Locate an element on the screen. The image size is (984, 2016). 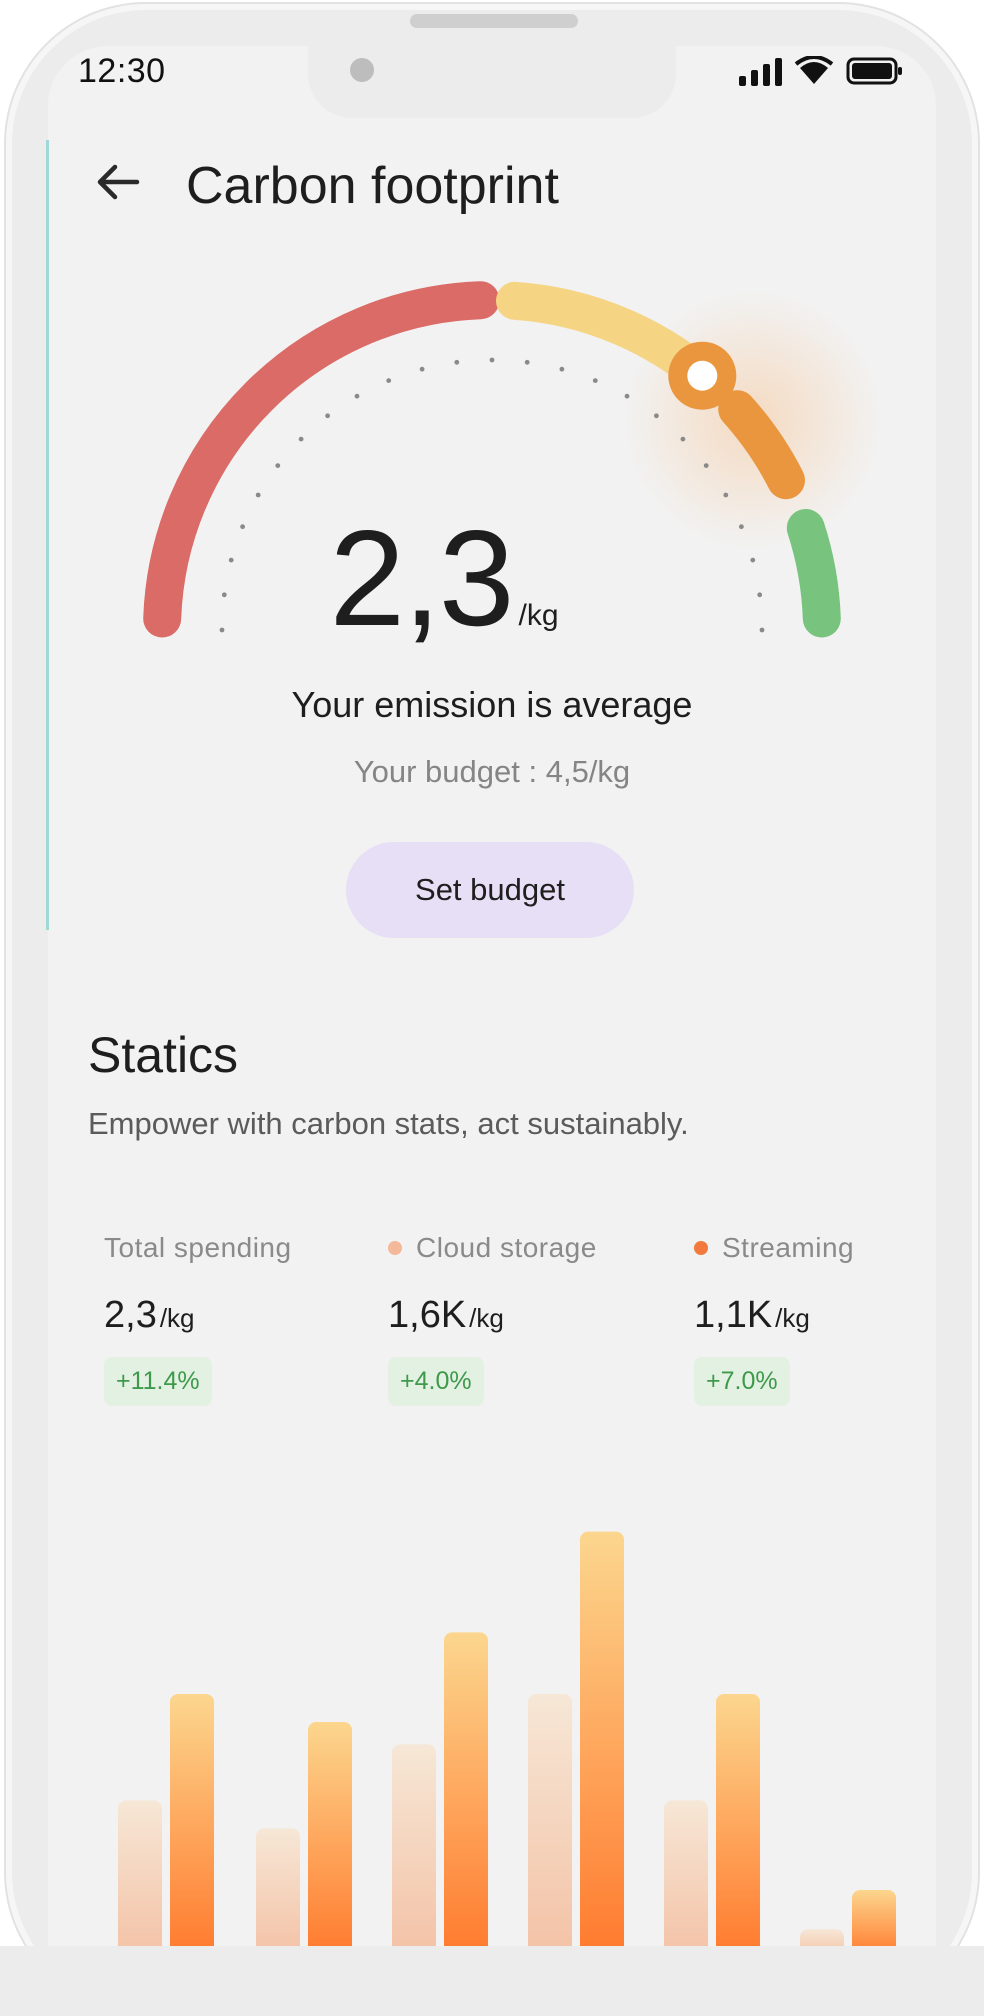
stat-value: 1,1K/kg is located at coordinates (752, 1315).